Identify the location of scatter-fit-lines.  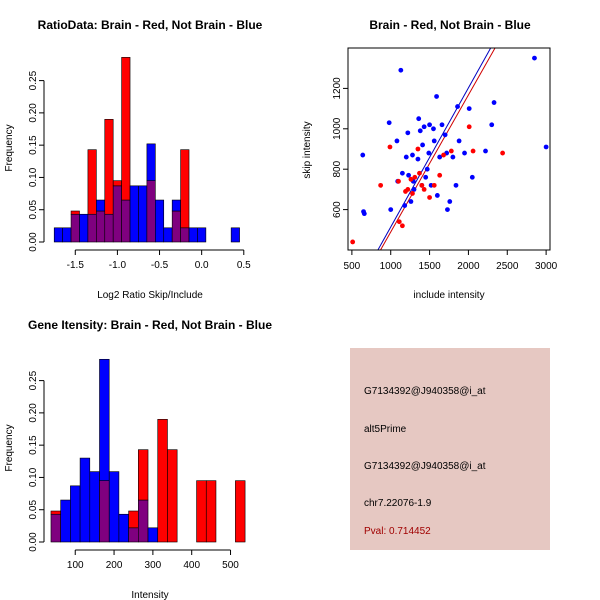
(436, 149).